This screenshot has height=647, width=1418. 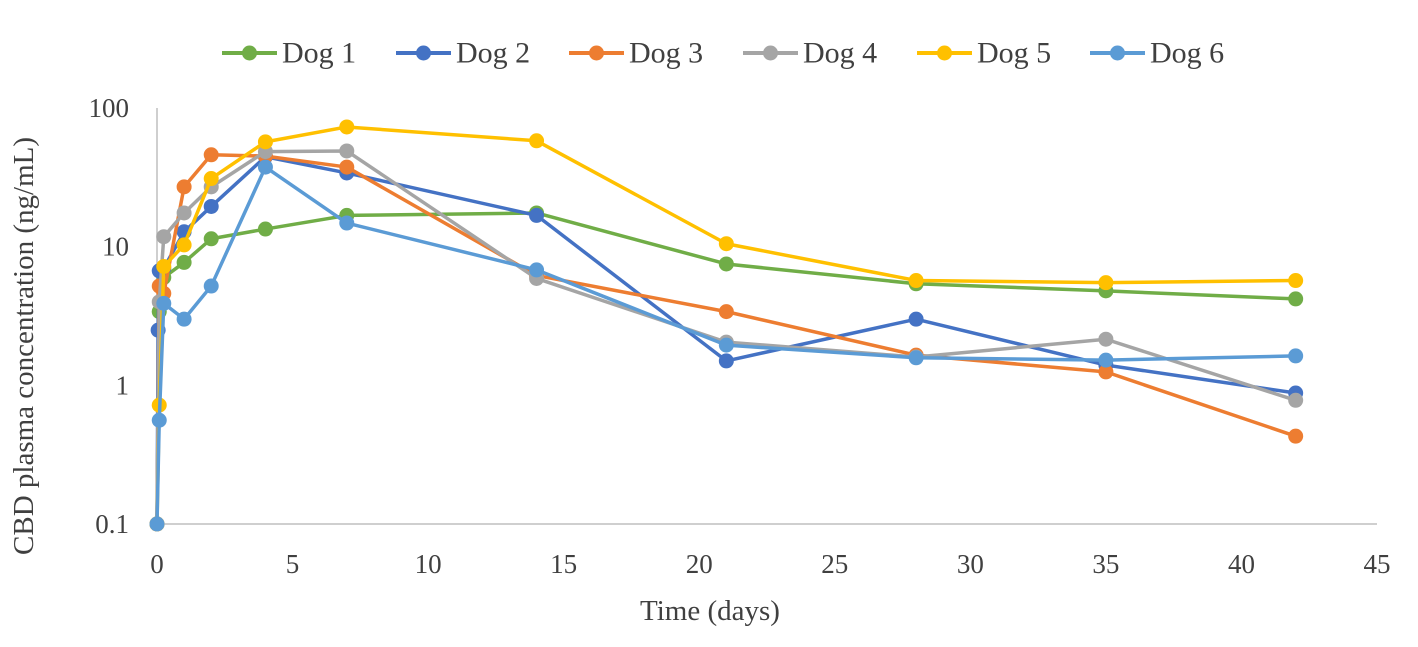 I want to click on legend-item-dog-1: Dog 1, so click(x=289, y=53).